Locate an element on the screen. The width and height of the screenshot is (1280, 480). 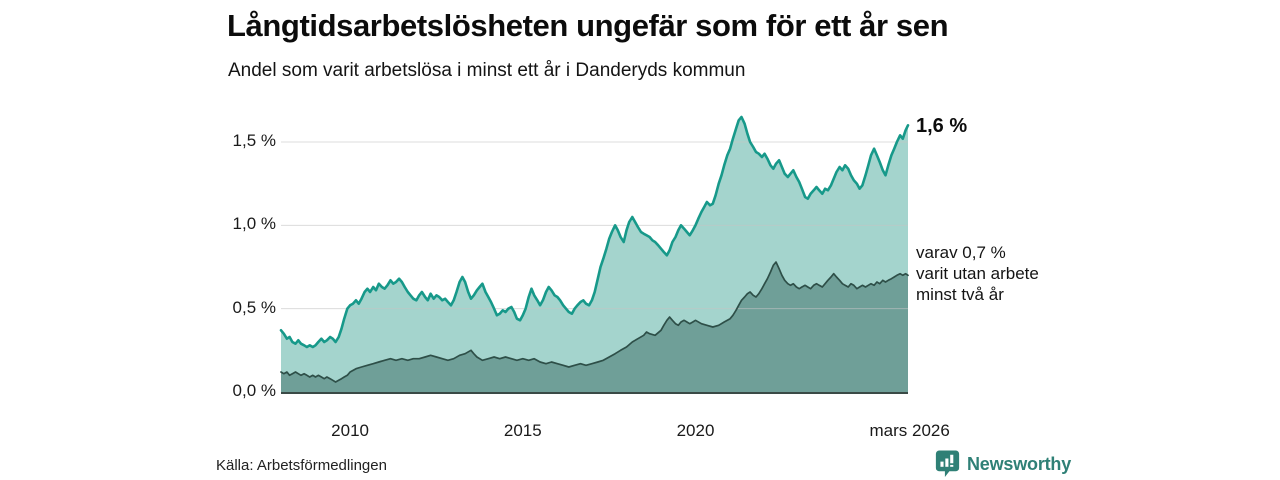
newsworthy-logo: Newsworthy is located at coordinates (1003, 464).